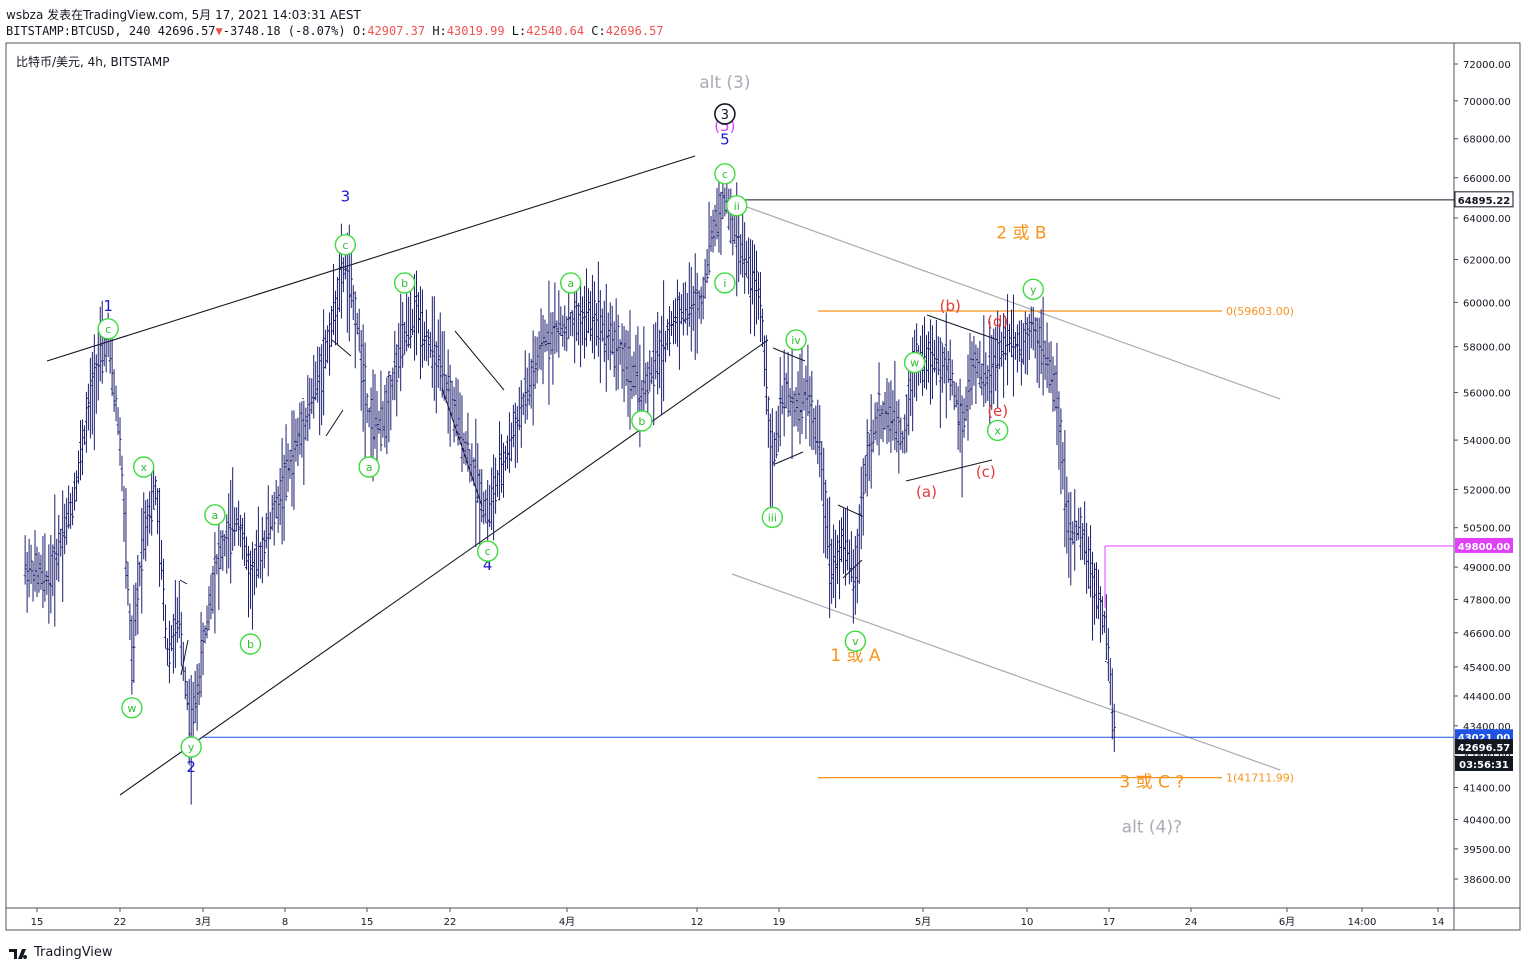 This screenshot has width=1525, height=973. I want to click on upper-wedge-line, so click(371, 258).